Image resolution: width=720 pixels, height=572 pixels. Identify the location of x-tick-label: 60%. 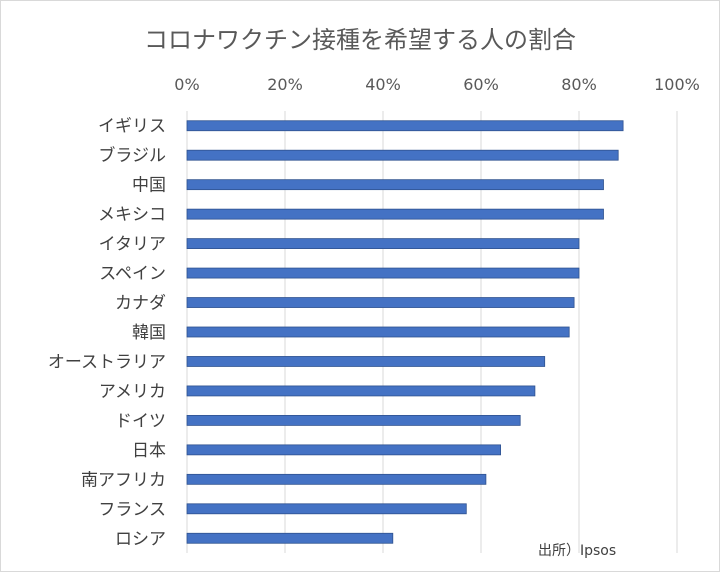
(481, 84).